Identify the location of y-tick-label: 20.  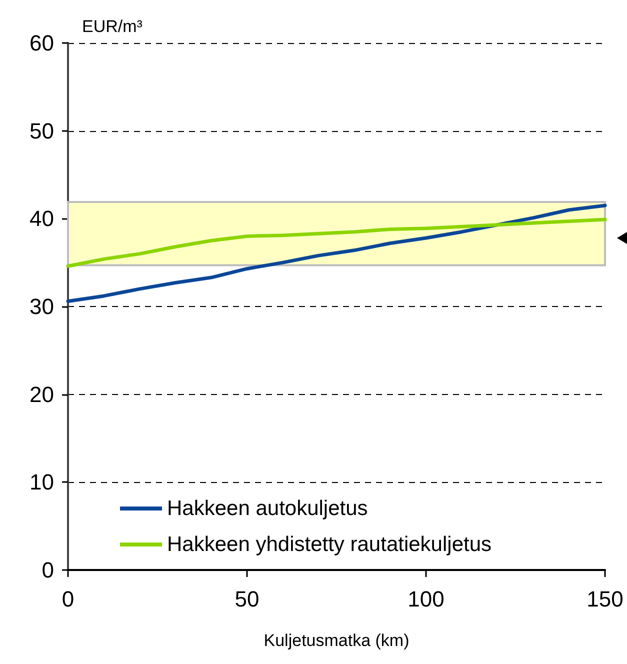
(42, 394).